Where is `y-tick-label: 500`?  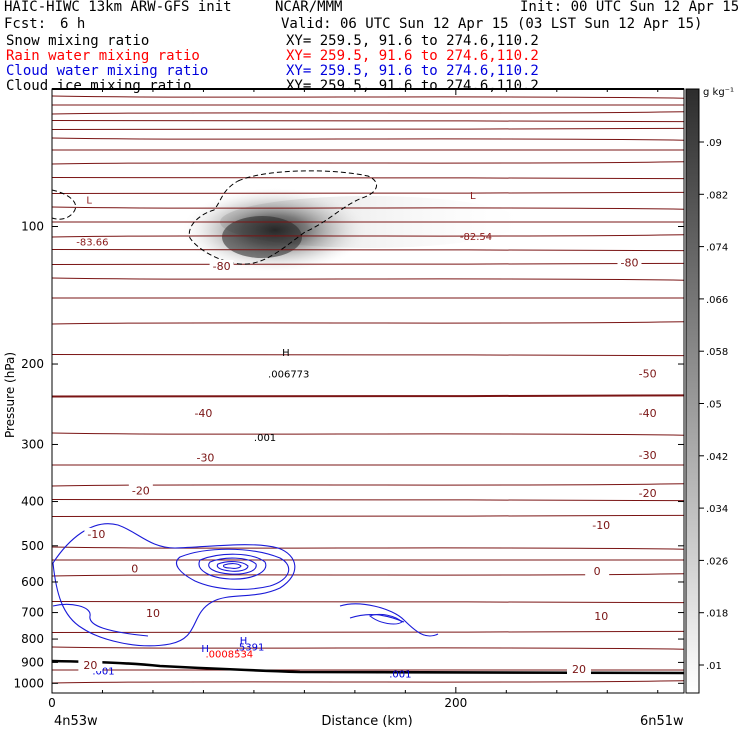 y-tick-label: 500 is located at coordinates (32, 546).